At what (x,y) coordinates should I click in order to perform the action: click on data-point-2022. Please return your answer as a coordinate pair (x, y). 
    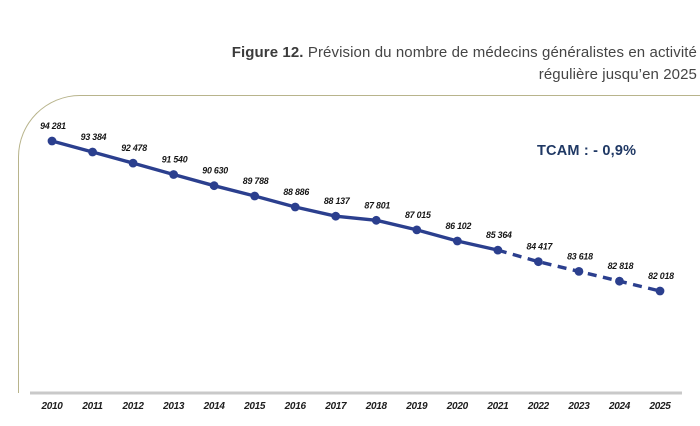
    Looking at the image, I should click on (538, 262).